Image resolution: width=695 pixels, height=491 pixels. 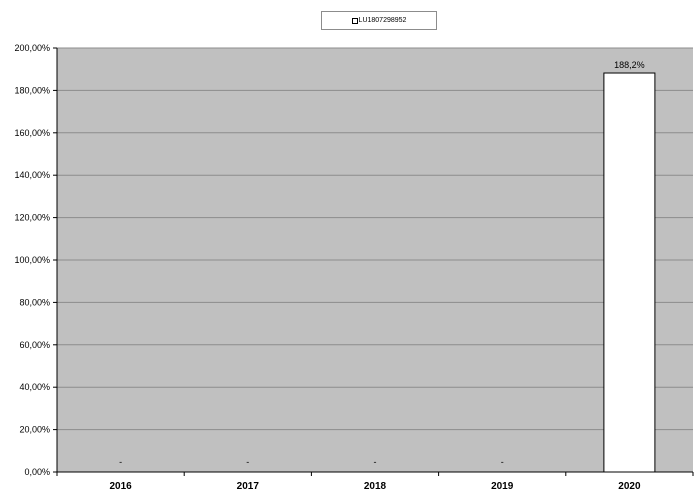 I want to click on x-tick-label: 2017, so click(x=248, y=486).